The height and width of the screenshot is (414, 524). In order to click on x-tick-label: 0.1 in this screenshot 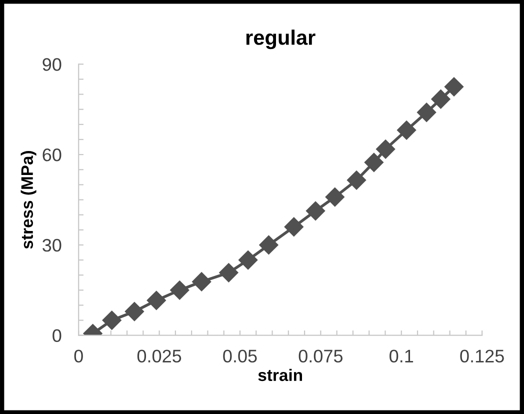, I will do `click(402, 356)`.